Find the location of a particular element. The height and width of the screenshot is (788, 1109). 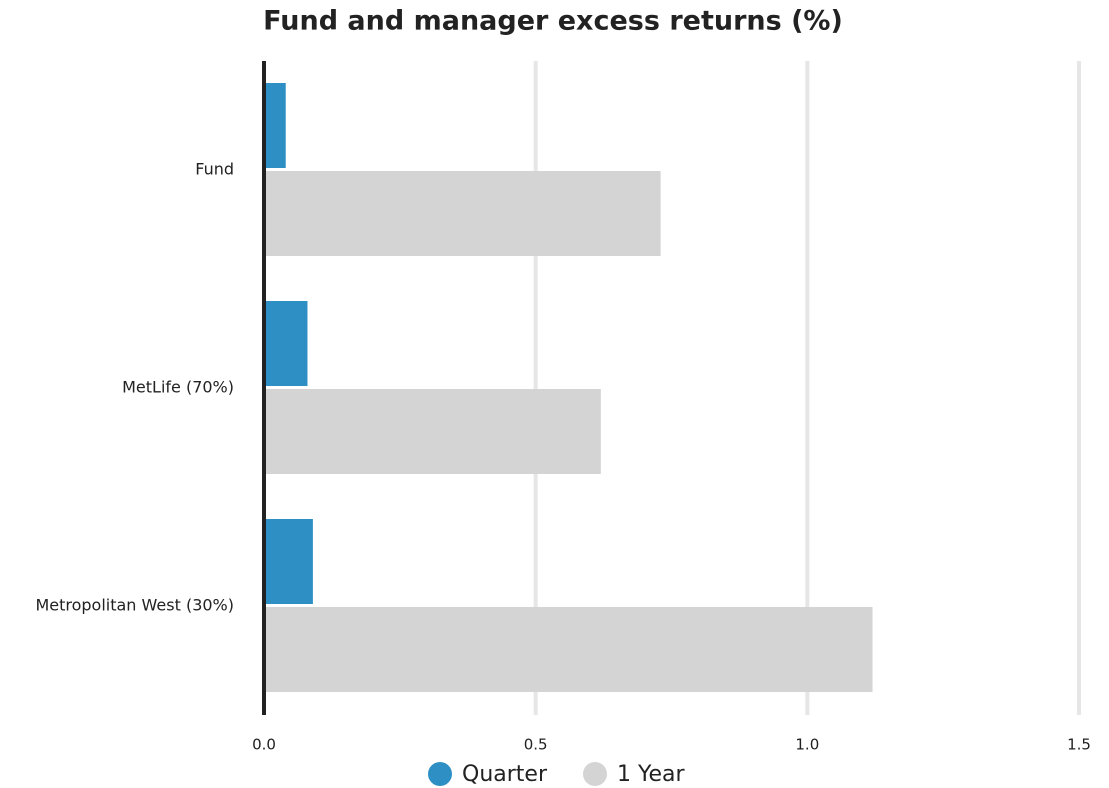

x-tick-label: 1.5 is located at coordinates (1079, 745).